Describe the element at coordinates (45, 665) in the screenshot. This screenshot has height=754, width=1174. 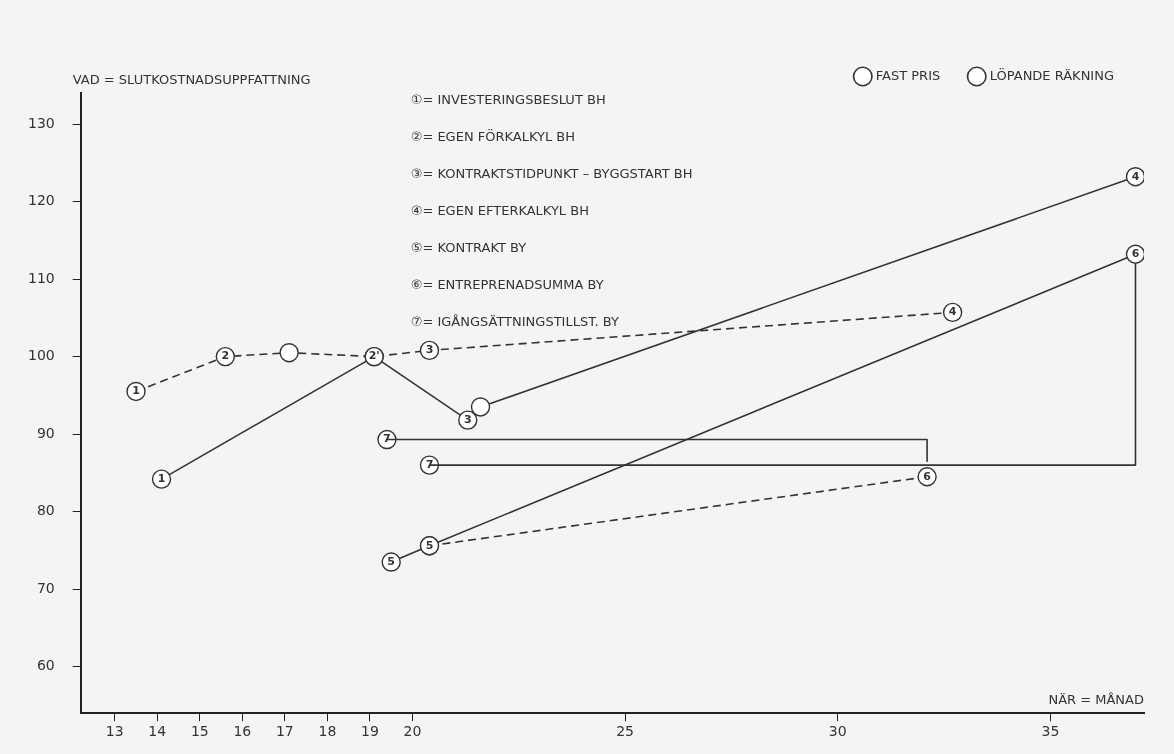
I see `y-tick-label: 60` at that location.